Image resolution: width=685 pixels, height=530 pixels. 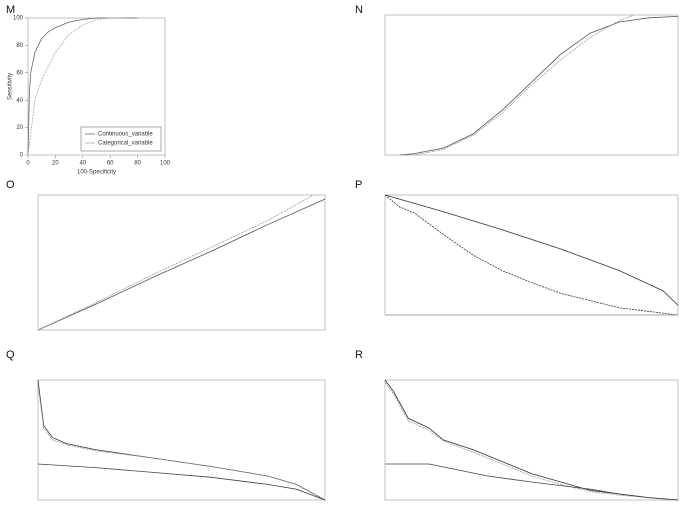 I want to click on panel-label: O, so click(x=10, y=185).